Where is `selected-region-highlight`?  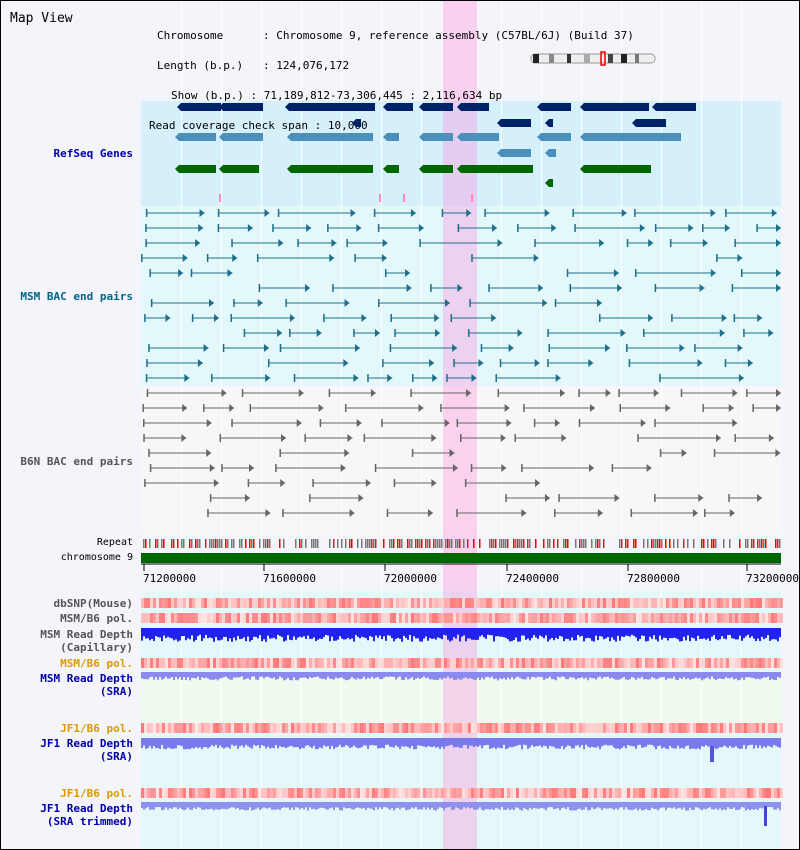
selected-region-highlight is located at coordinates (460, 425).